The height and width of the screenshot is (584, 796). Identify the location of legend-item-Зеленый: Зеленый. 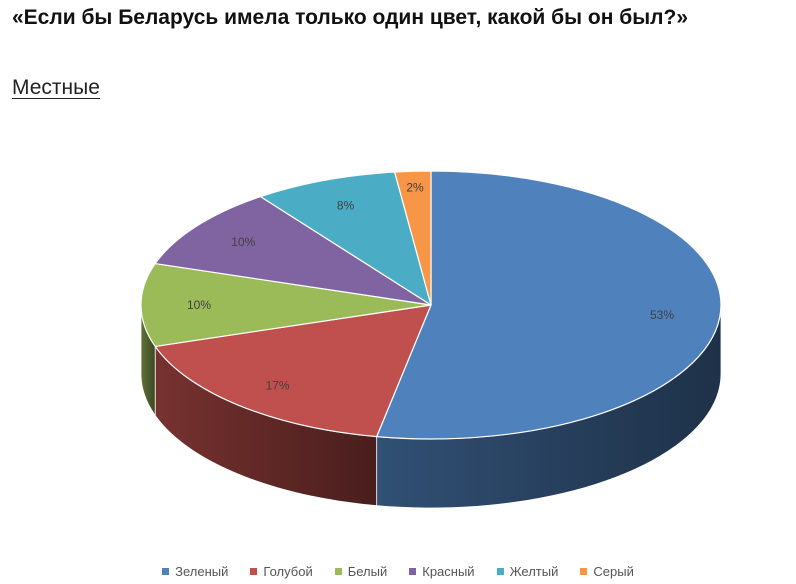
(195, 571).